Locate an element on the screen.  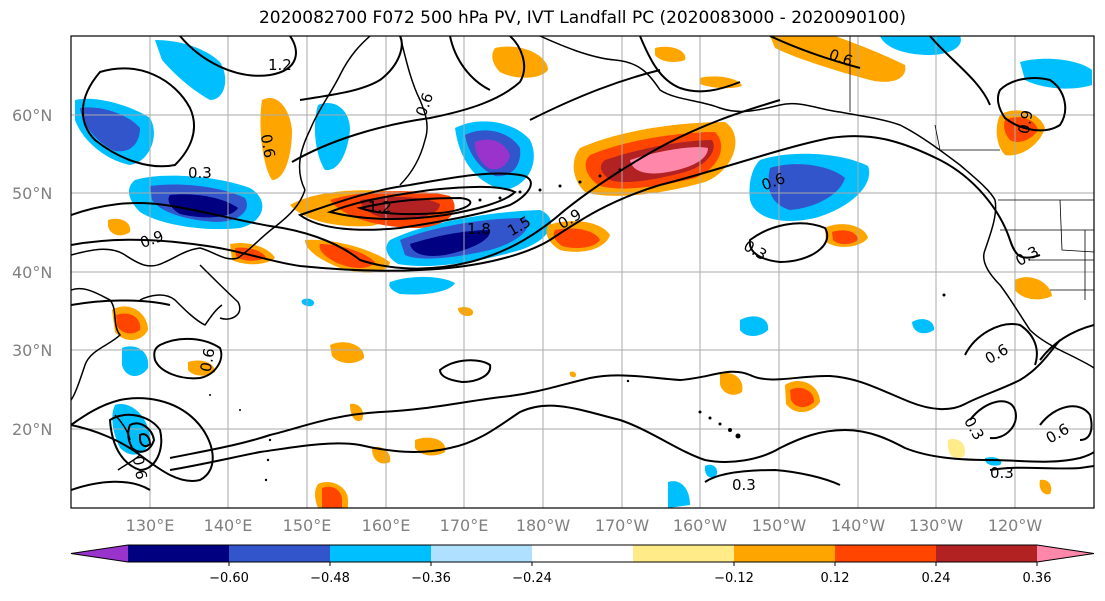
lon-label: 150°W is located at coordinates (779, 525).